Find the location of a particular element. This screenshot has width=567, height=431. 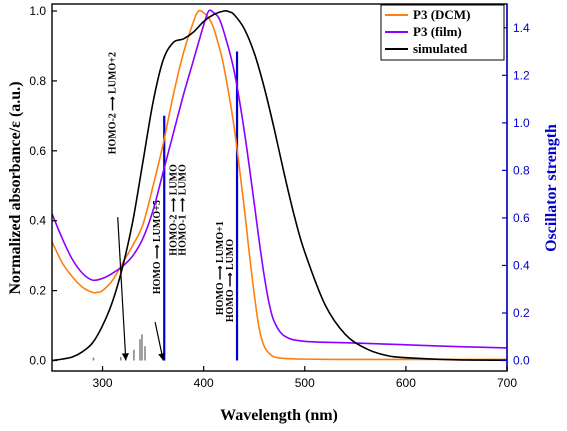

y-tick-label: 0.0 is located at coordinates (37, 361).